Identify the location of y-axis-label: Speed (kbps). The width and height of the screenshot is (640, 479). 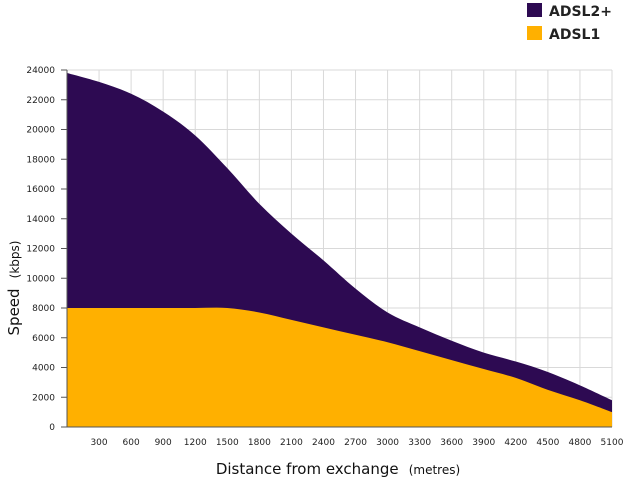
(13, 288).